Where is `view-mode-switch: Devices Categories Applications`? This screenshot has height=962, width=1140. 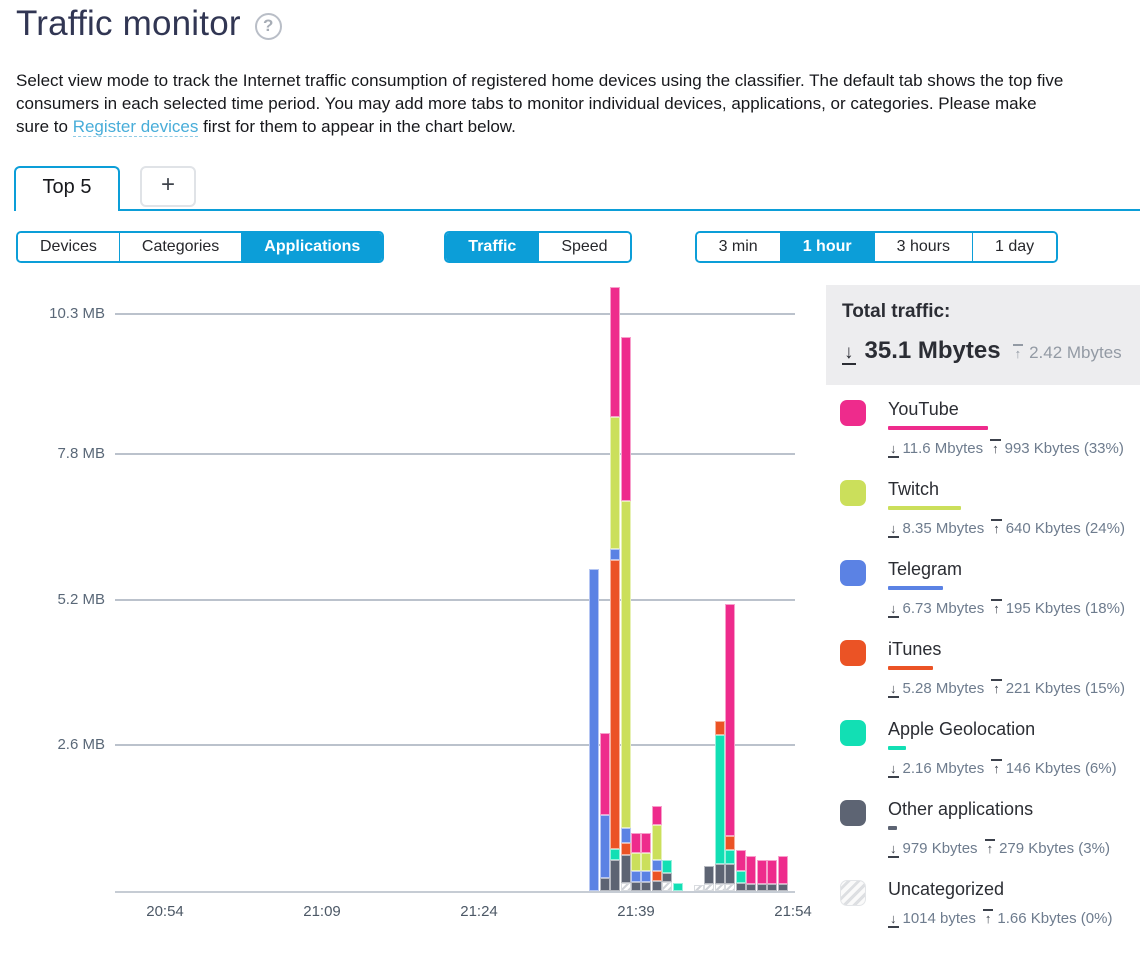
view-mode-switch: Devices Categories Applications is located at coordinates (200, 247).